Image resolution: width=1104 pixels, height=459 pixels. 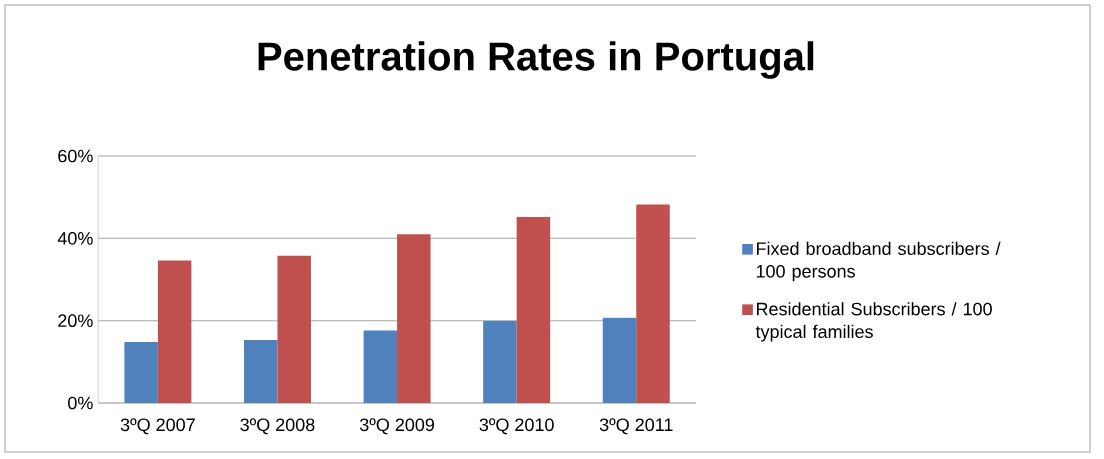 I want to click on y-tick-label: 60%, so click(x=75, y=156).